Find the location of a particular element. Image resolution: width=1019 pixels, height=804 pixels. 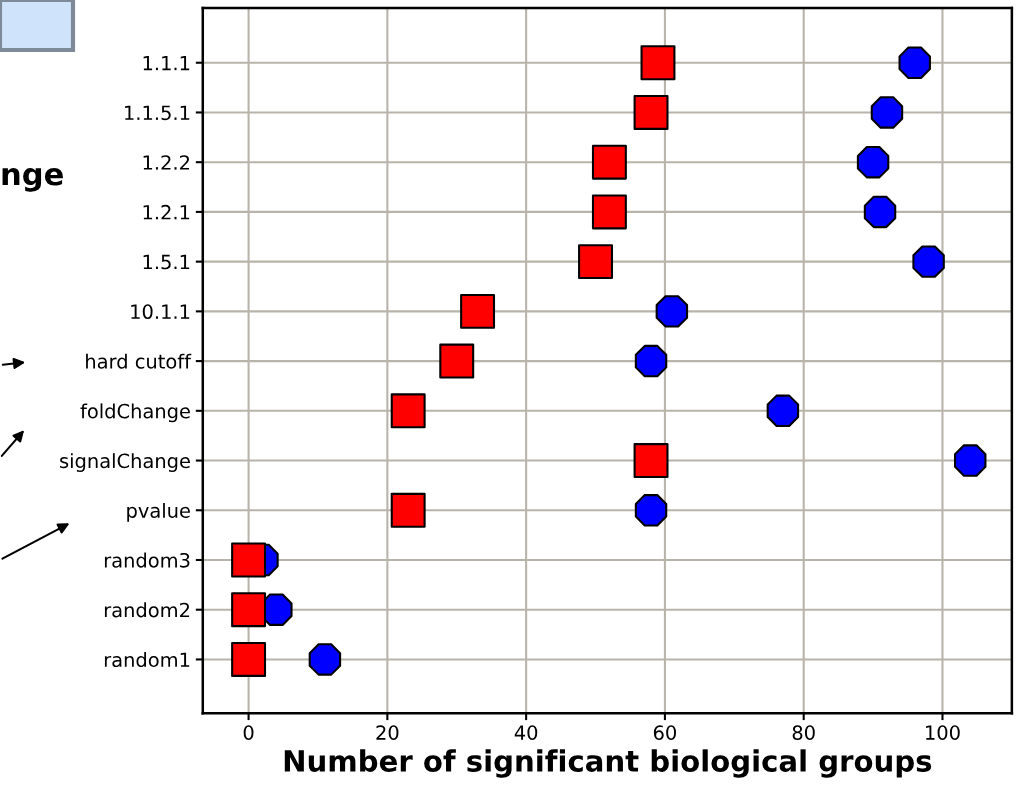

y-tick-label: 1.1.1 is located at coordinates (166, 63).